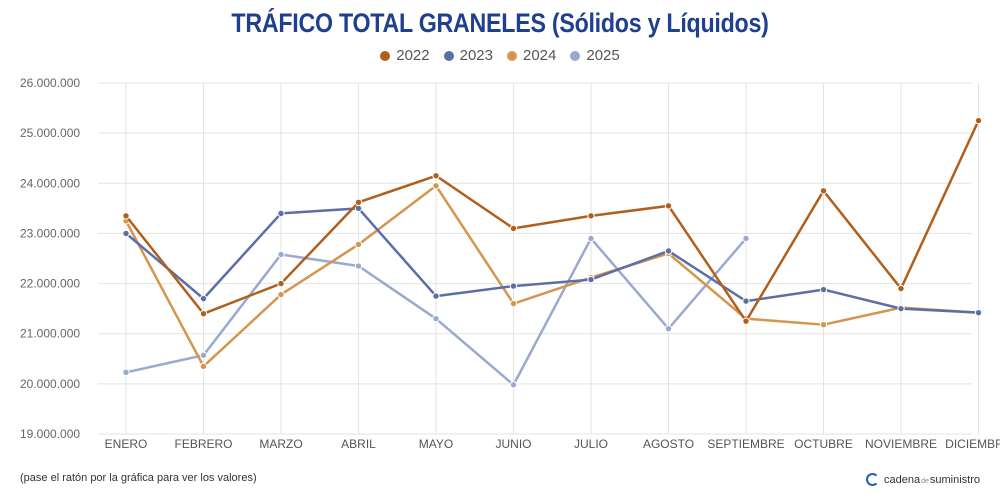  I want to click on legend-dot-2024, so click(512, 55).